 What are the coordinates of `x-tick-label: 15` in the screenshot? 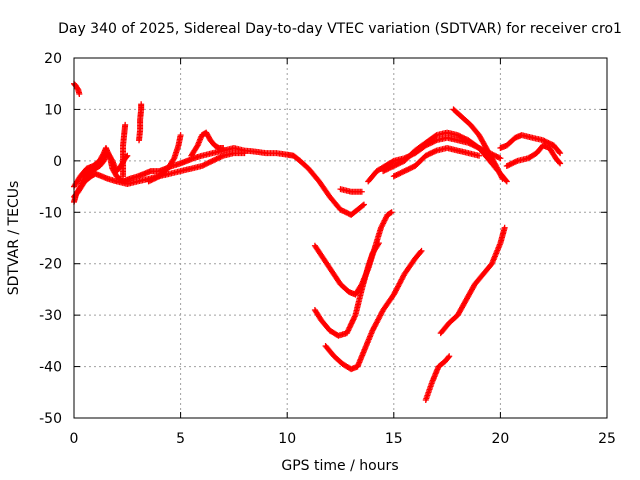 It's located at (394, 439).